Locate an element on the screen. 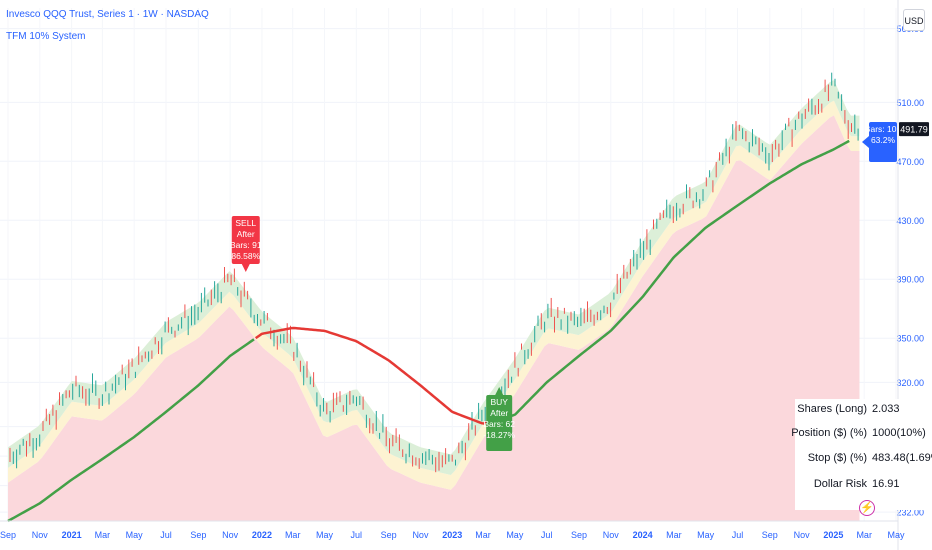 Image resolution: width=932 pixels, height=550 pixels. stats-row: Shares (Long) 2.033 is located at coordinates (860, 413).